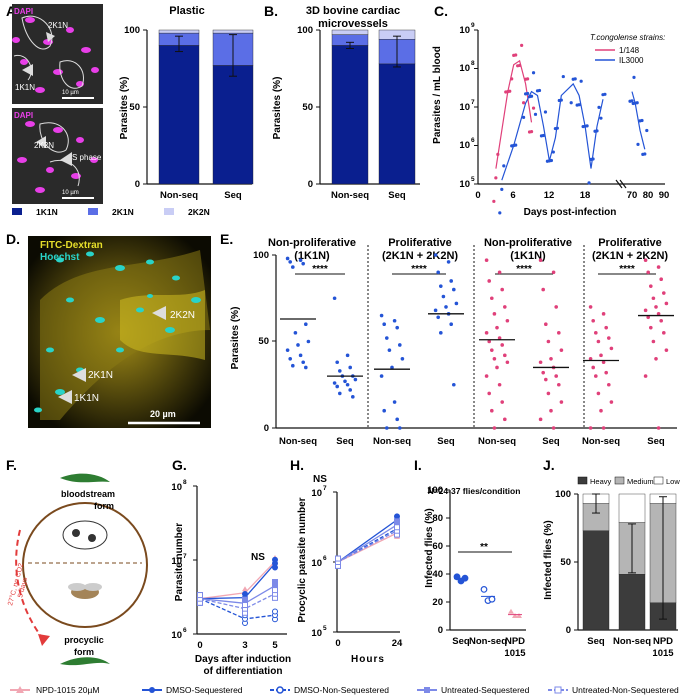 This screenshot has width=685, height=696. Describe the element at coordinates (243, 671) in the screenshot. I see `x-axis-label: of differentiation` at that location.